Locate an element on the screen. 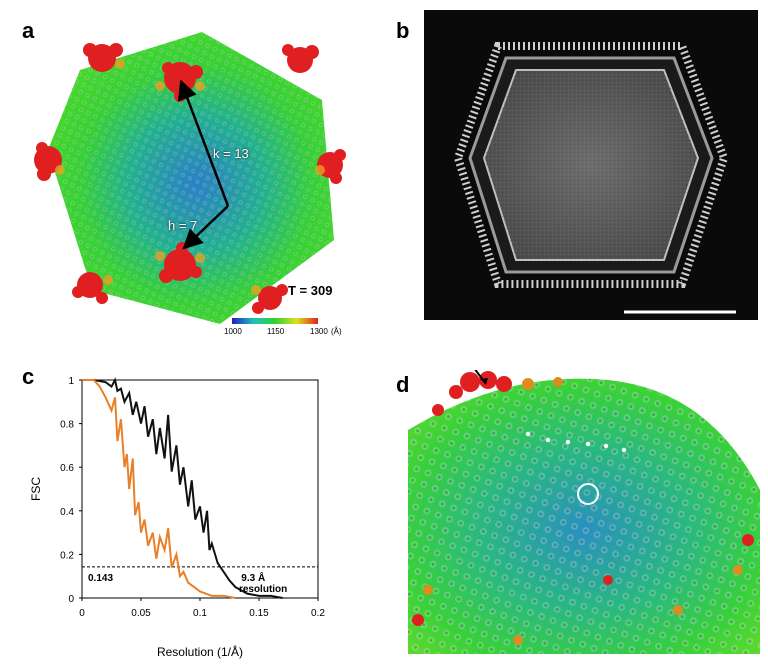 The width and height of the screenshot is (768, 666). h-arrow is located at coordinates (205, 227).